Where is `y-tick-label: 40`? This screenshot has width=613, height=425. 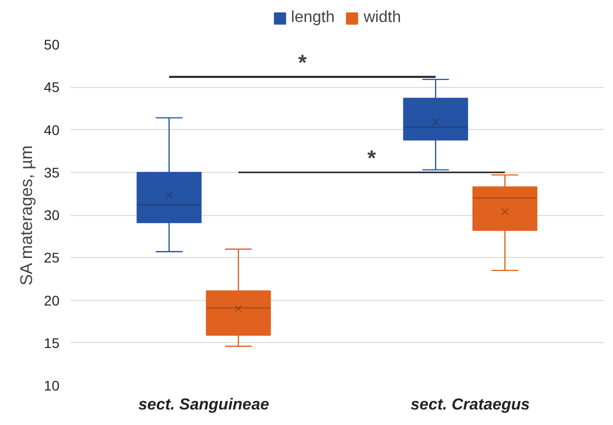
y-tick-label: 40 is located at coordinates (52, 130).